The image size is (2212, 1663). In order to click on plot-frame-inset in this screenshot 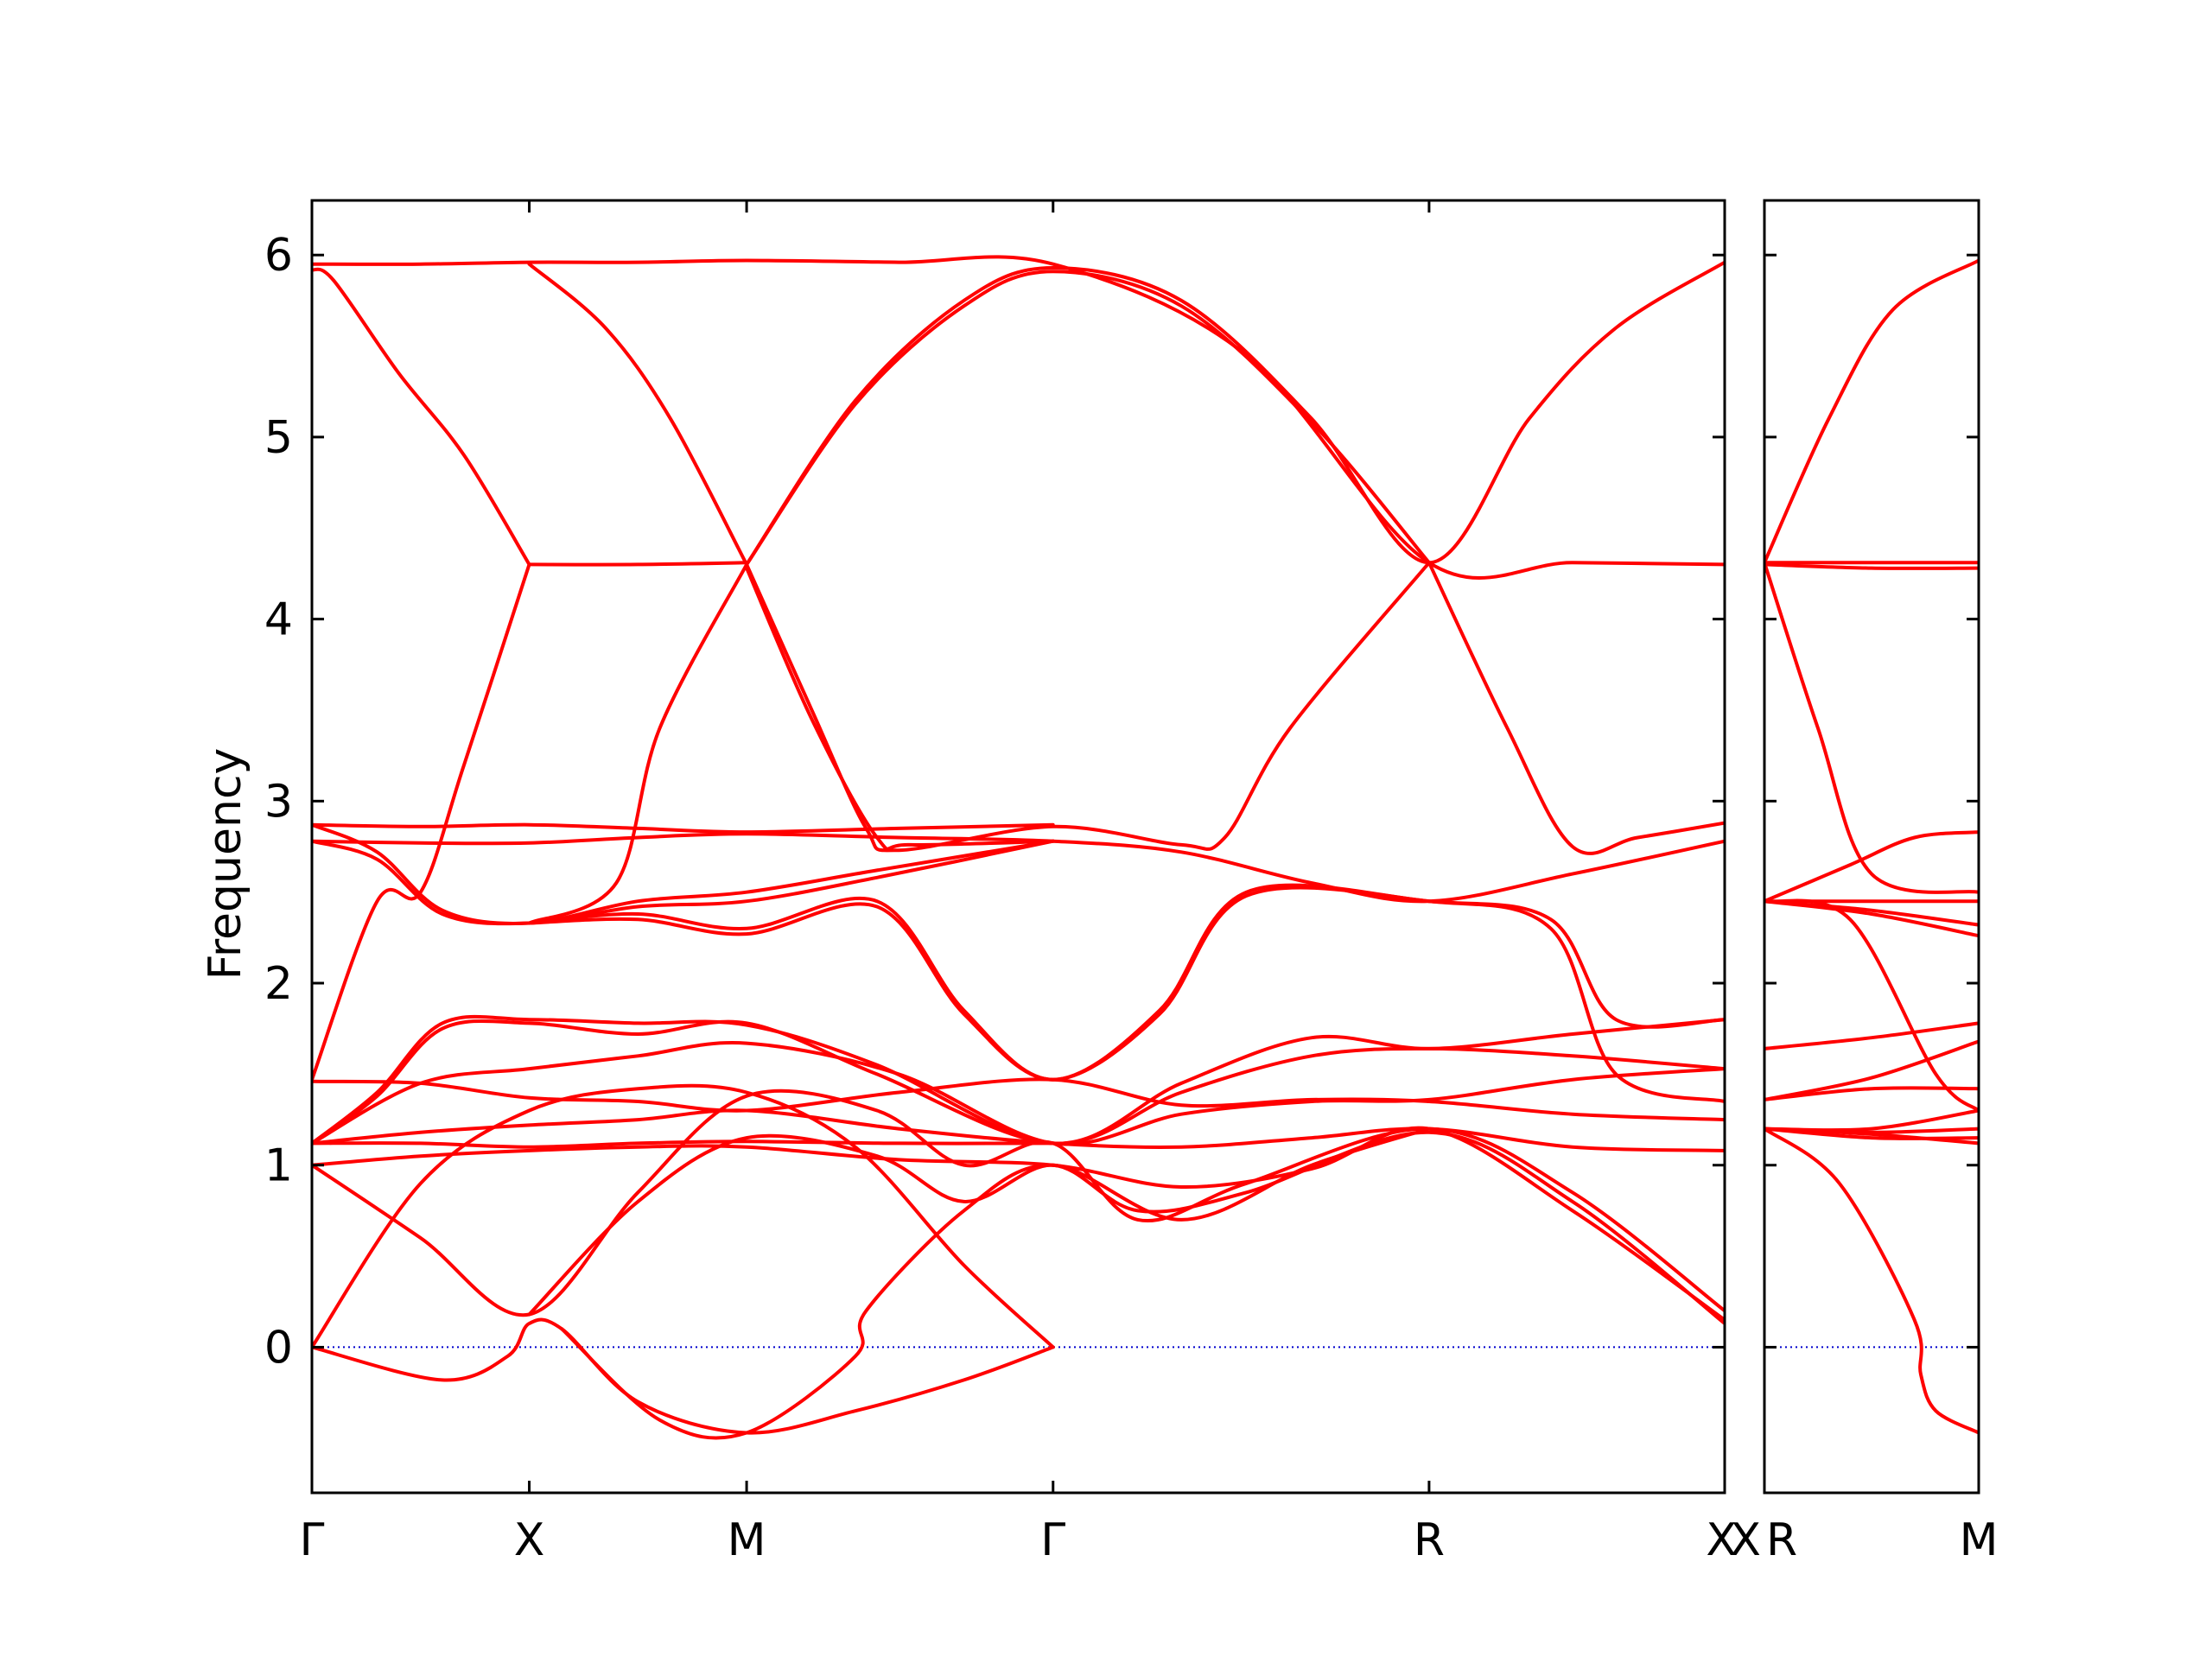, I will do `click(1871, 847)`.